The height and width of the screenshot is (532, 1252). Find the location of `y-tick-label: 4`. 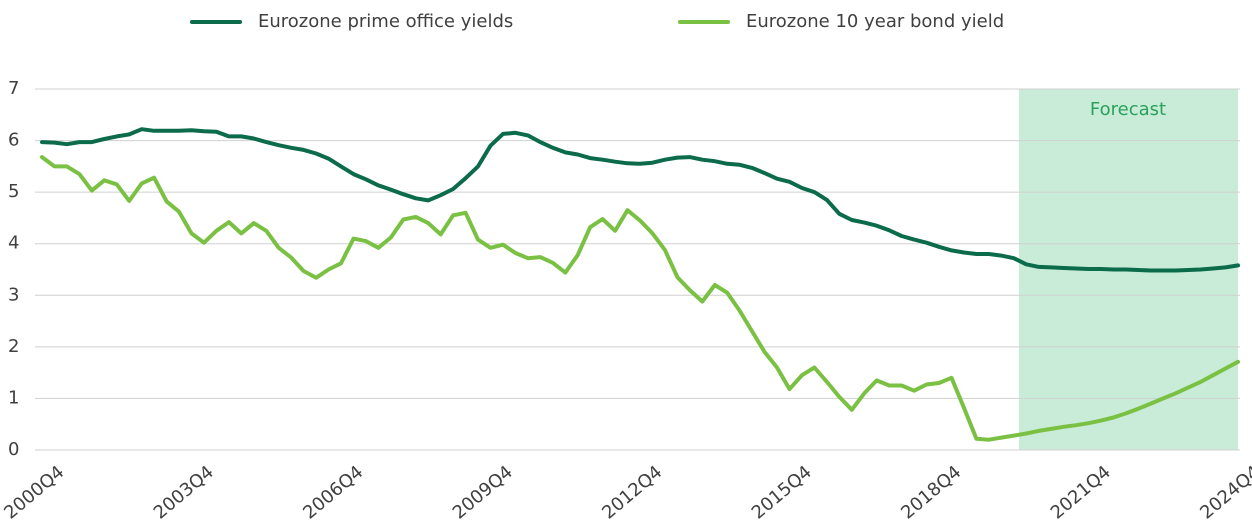

y-tick-label: 4 is located at coordinates (13, 243).